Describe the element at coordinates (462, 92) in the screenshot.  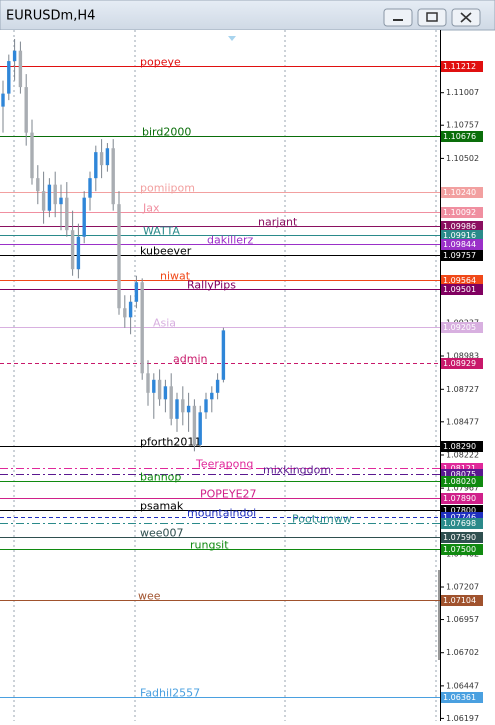
I see `y-tick-label: 1.11007` at that location.